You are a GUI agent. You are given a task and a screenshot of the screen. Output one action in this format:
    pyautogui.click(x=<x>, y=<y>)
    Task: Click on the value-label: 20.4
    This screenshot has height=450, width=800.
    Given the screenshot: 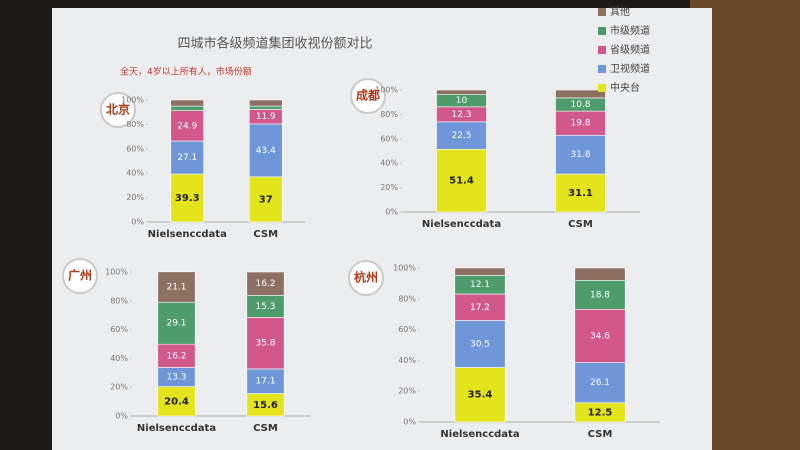 What is the action you would take?
    pyautogui.click(x=176, y=401)
    